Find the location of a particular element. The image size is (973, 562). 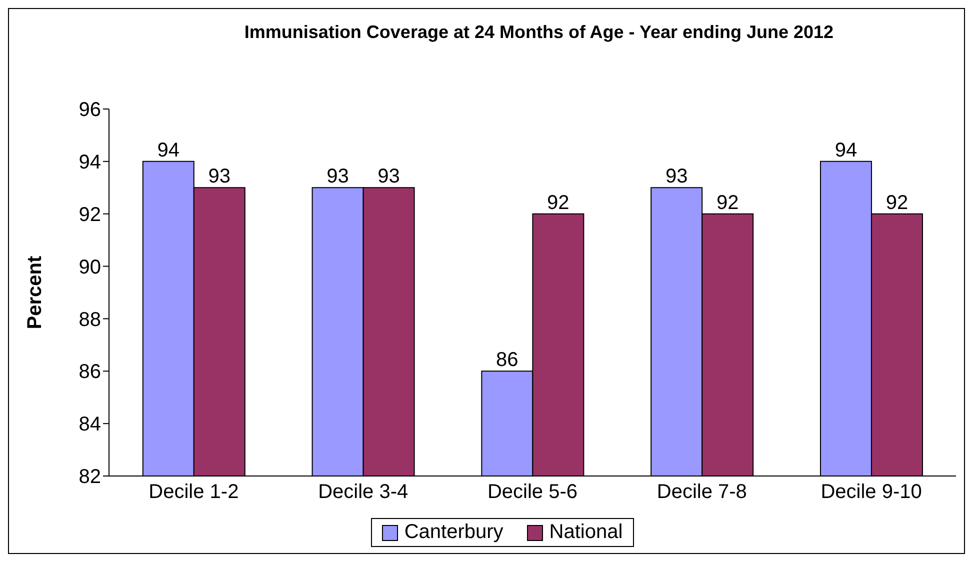

y-tick-label: 84 is located at coordinates (89, 425).